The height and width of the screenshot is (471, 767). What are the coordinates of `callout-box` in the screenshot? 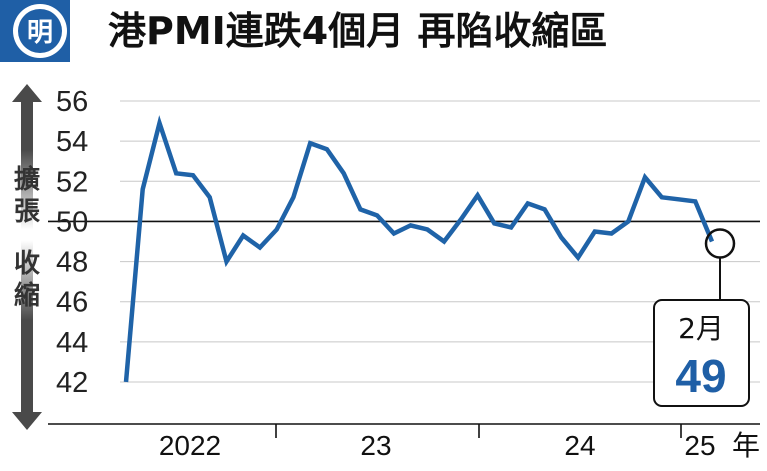 It's located at (701, 353).